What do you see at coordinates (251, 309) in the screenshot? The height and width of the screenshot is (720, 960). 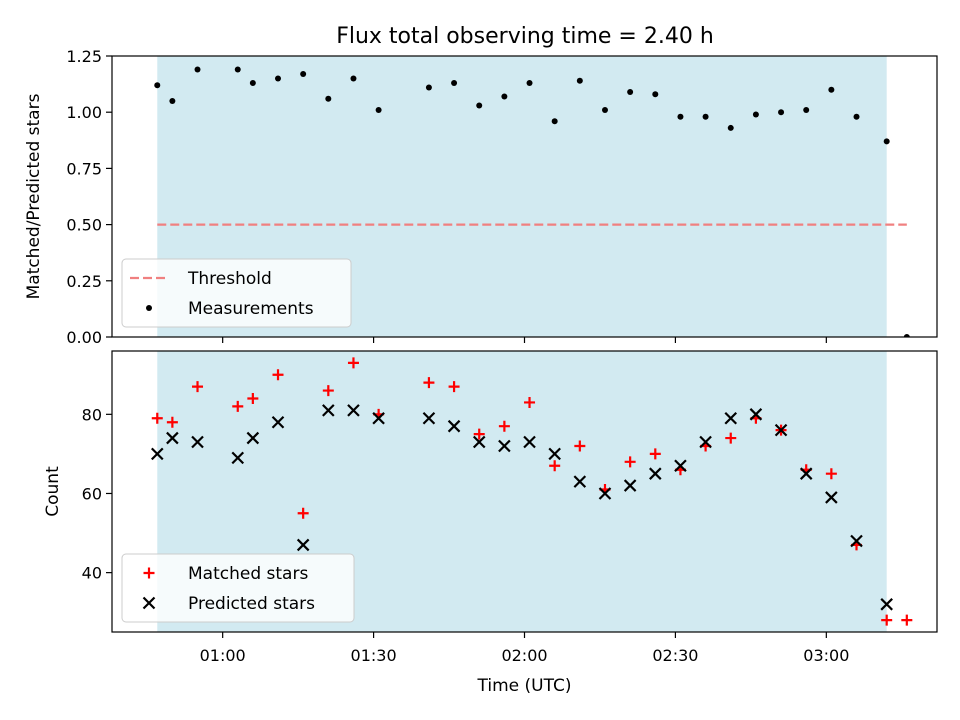 I see `legend-label: Measurements` at bounding box center [251, 309].